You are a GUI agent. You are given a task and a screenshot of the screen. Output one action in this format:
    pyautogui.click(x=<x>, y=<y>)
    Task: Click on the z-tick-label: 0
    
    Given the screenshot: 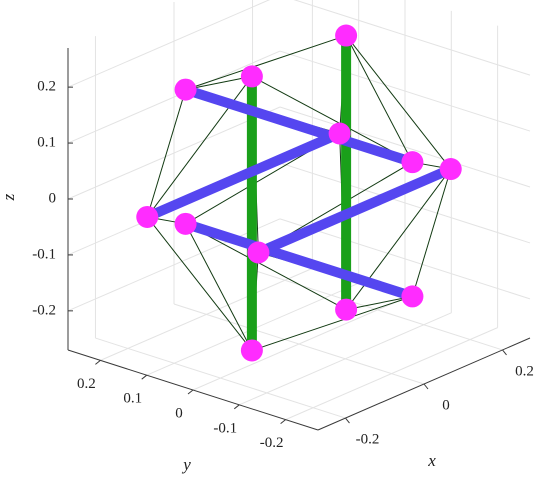 What is the action you would take?
    pyautogui.click(x=53, y=198)
    